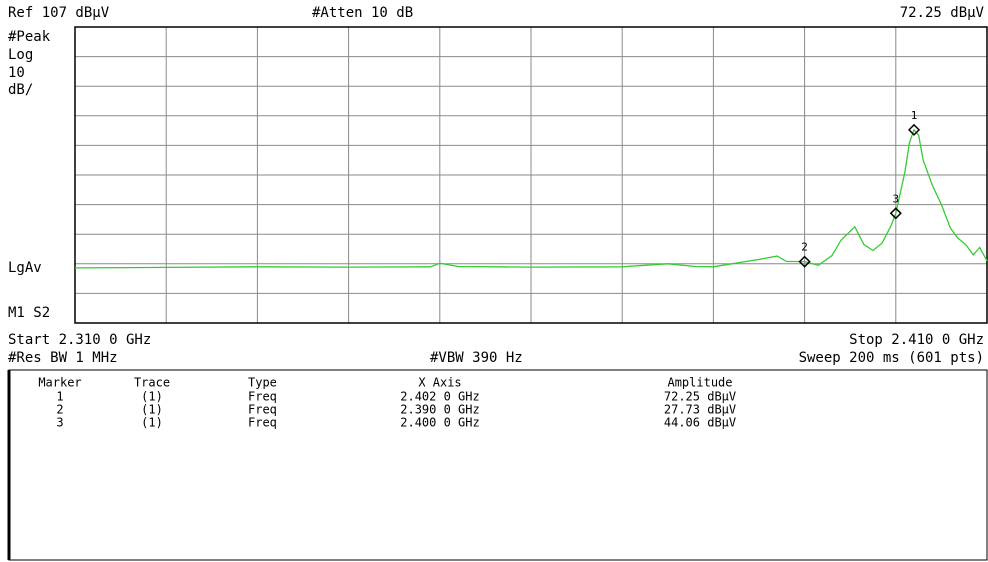  What do you see at coordinates (439, 397) in the screenshot?
I see `table-cell: 2.402 0 GHz` at bounding box center [439, 397].